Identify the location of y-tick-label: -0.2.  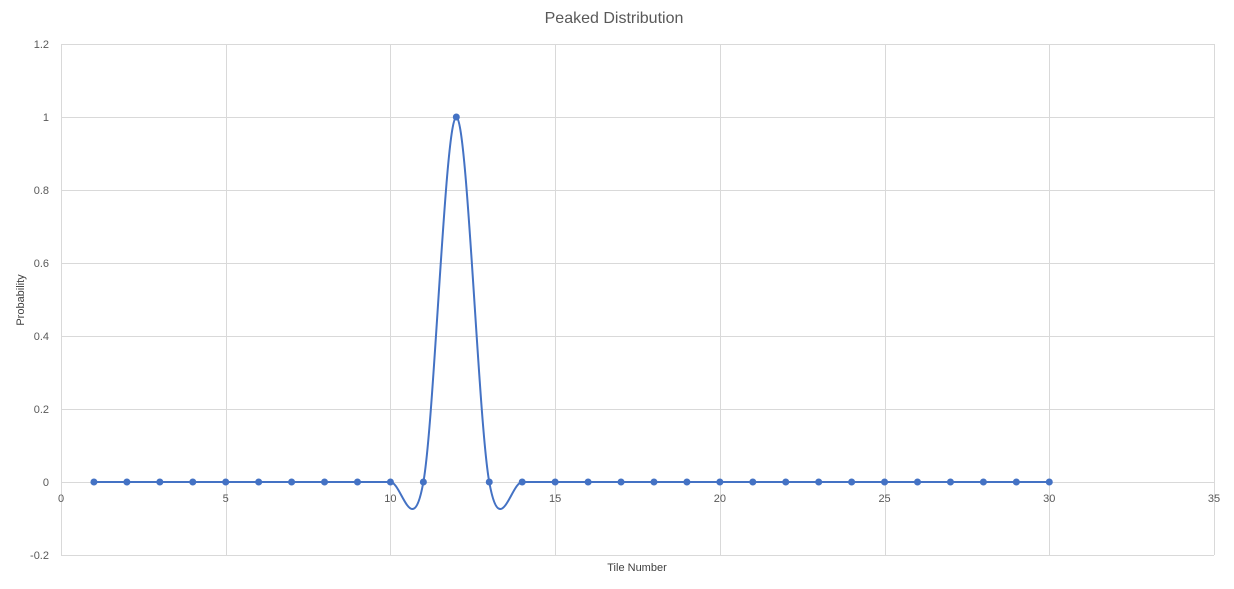
(39, 556).